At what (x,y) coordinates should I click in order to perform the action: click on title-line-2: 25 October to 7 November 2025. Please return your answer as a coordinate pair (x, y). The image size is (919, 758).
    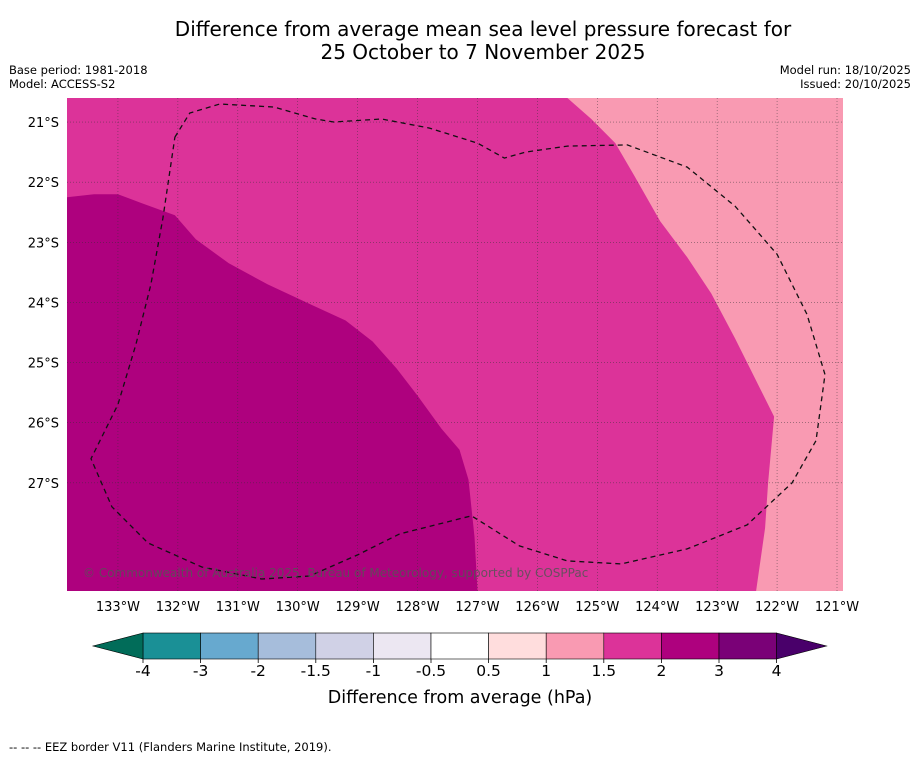
    Looking at the image, I should click on (483, 52).